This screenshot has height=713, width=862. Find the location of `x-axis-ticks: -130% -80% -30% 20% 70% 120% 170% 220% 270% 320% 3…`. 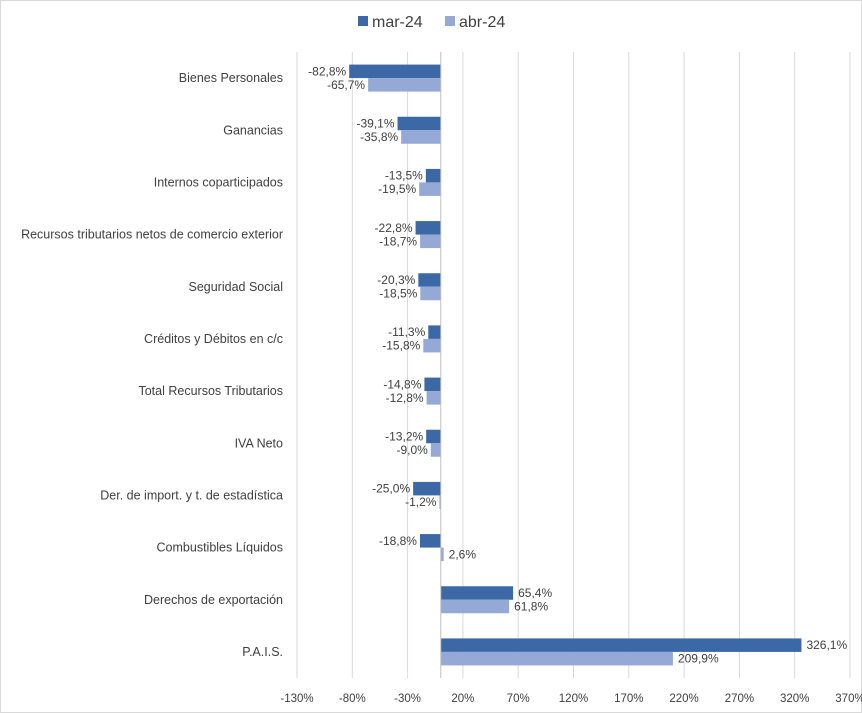

x-axis-ticks: -130% -80% -30% 20% 70% 120% 170% 220% 270% 320% 3… is located at coordinates (571, 699).